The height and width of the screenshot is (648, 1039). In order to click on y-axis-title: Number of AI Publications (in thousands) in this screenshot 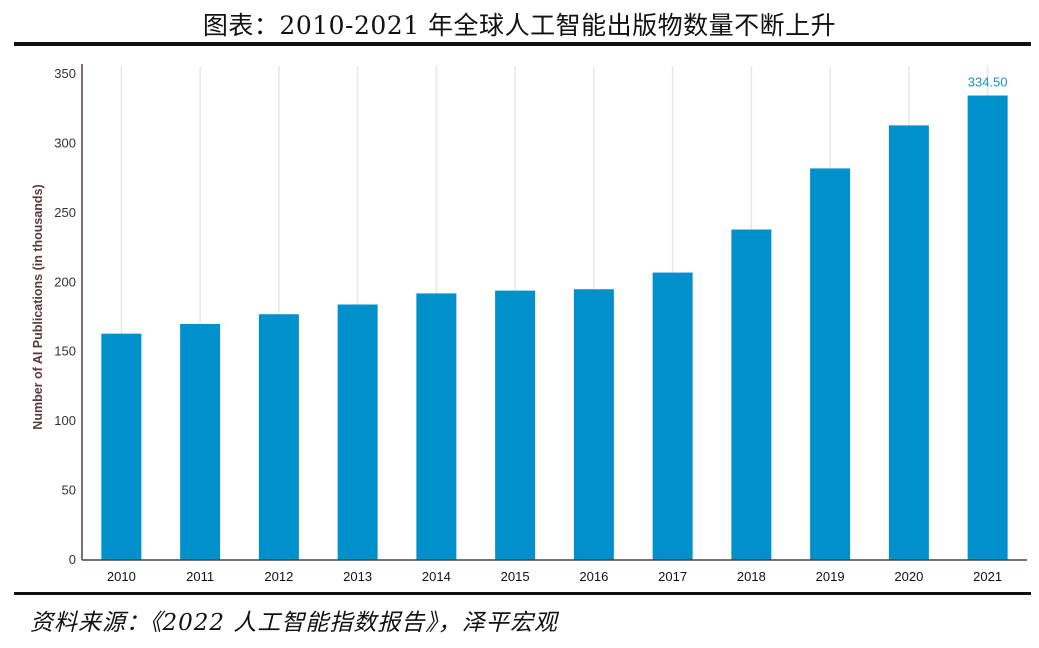, I will do `click(38, 306)`.